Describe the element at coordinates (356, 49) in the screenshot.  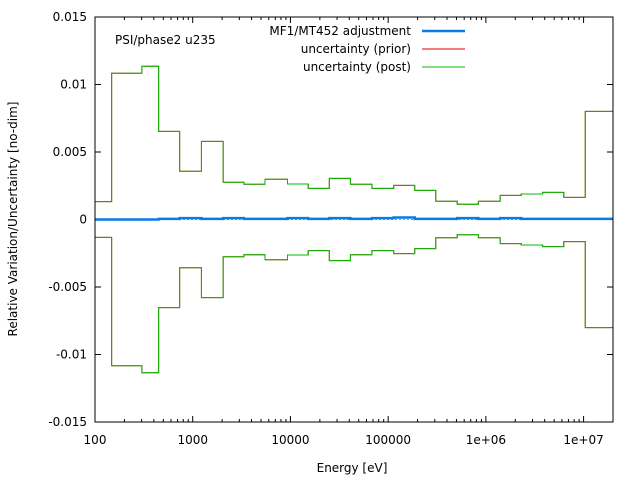
I see `legend-label-prior: uncertainty (prior)` at that location.